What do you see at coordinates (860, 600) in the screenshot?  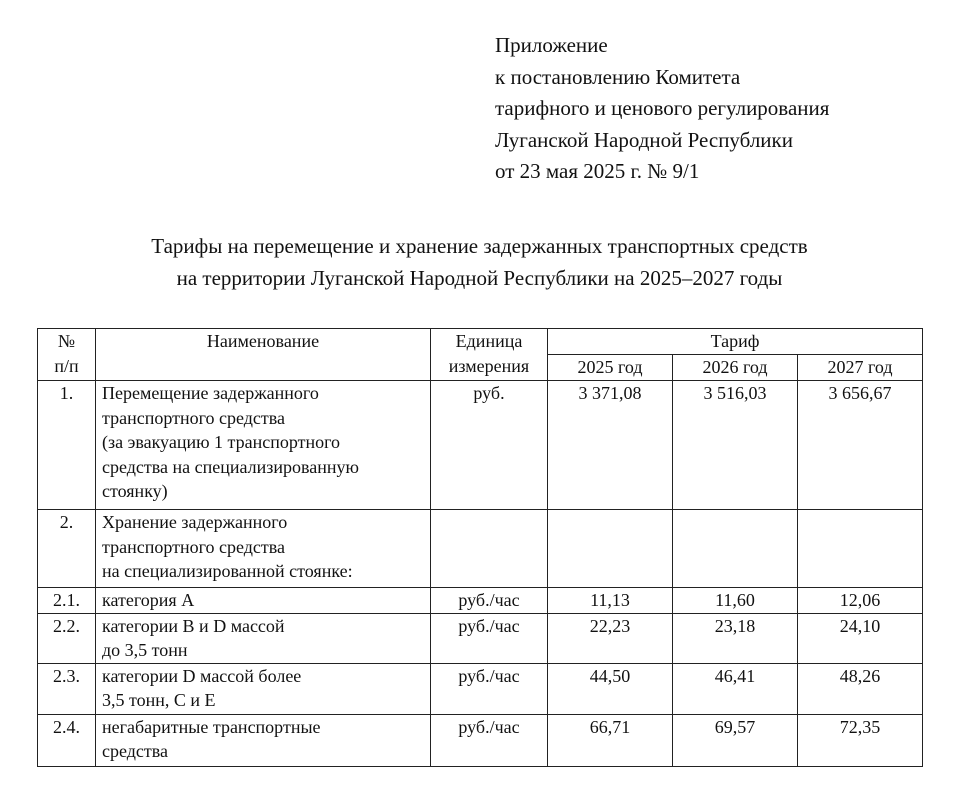 I see `row-value-2027: 12,06` at bounding box center [860, 600].